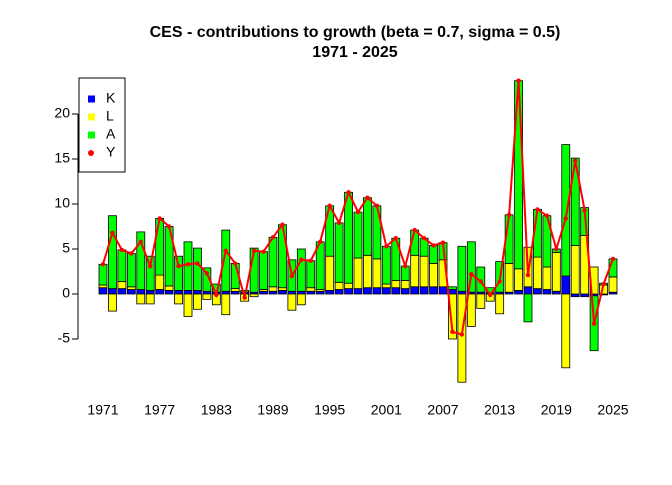 The image size is (672, 485). What do you see at coordinates (62, 113) in the screenshot?
I see `y-tick-label: 20` at bounding box center [62, 113].